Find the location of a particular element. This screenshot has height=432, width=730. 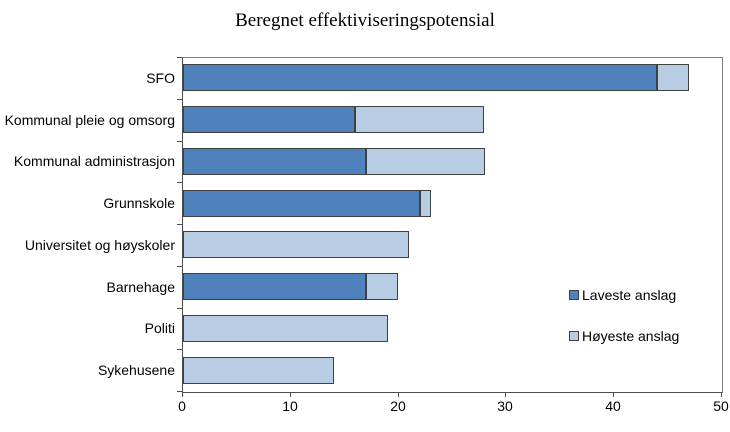

category-label: Universitet og høyskoler is located at coordinates (99, 244).